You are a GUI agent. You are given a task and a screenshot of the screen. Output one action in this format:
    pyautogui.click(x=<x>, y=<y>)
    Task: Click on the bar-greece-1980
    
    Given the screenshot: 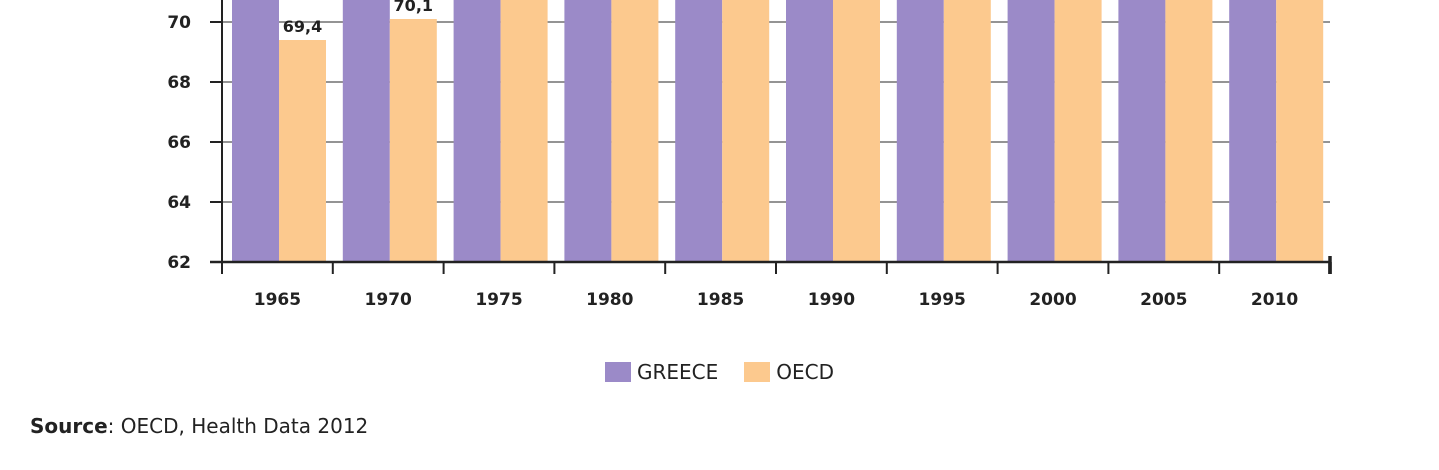 What is the action you would take?
    pyautogui.click(x=588, y=131)
    